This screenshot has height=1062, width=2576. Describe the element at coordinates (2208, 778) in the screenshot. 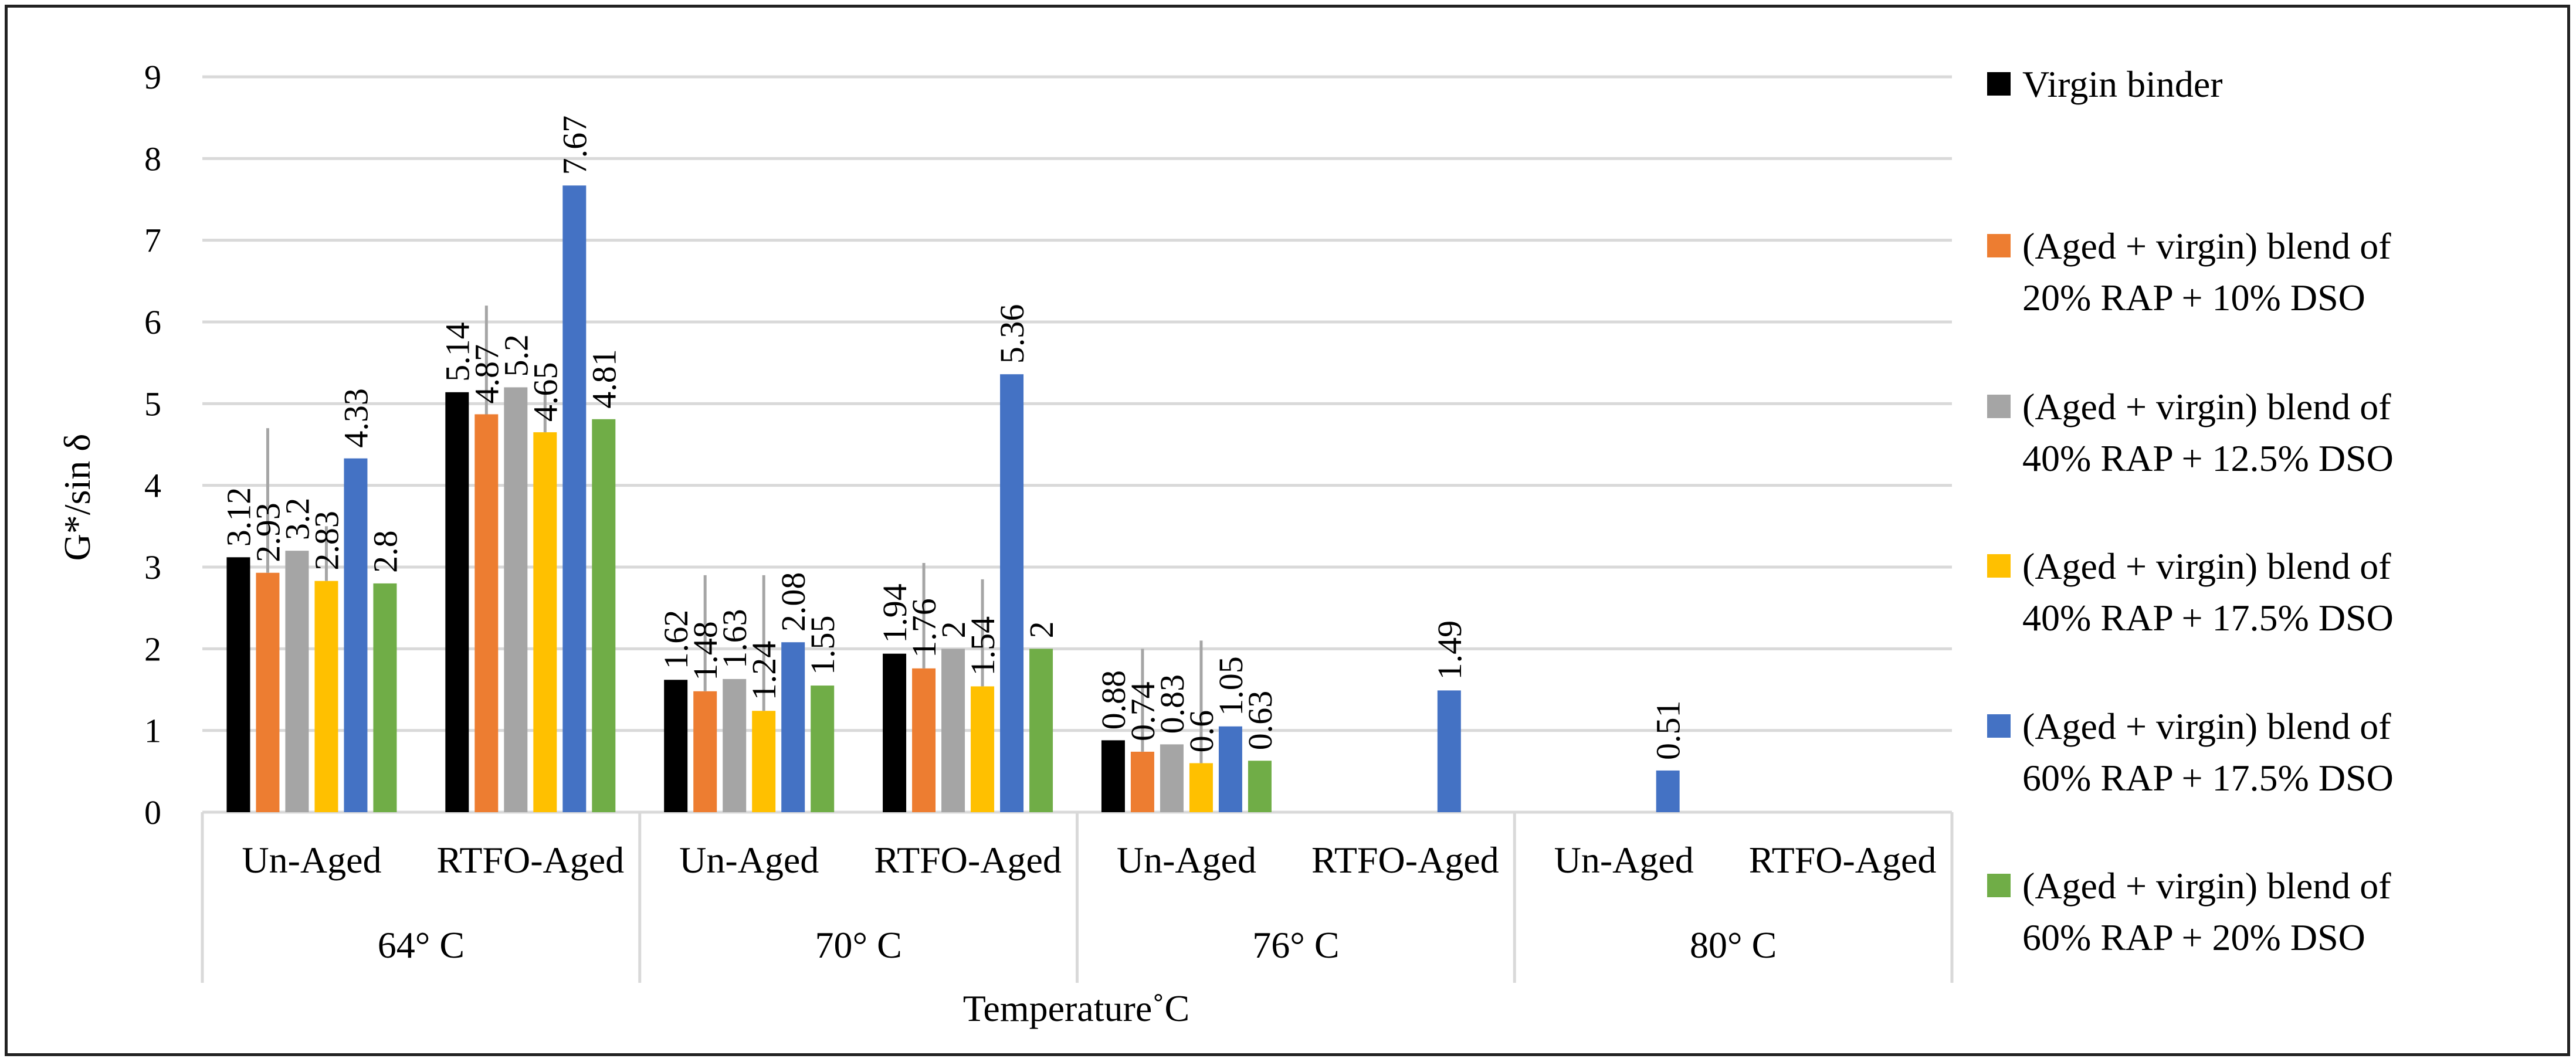

I see `legend-label: 60% RAP + 17.5% DSO` at that location.